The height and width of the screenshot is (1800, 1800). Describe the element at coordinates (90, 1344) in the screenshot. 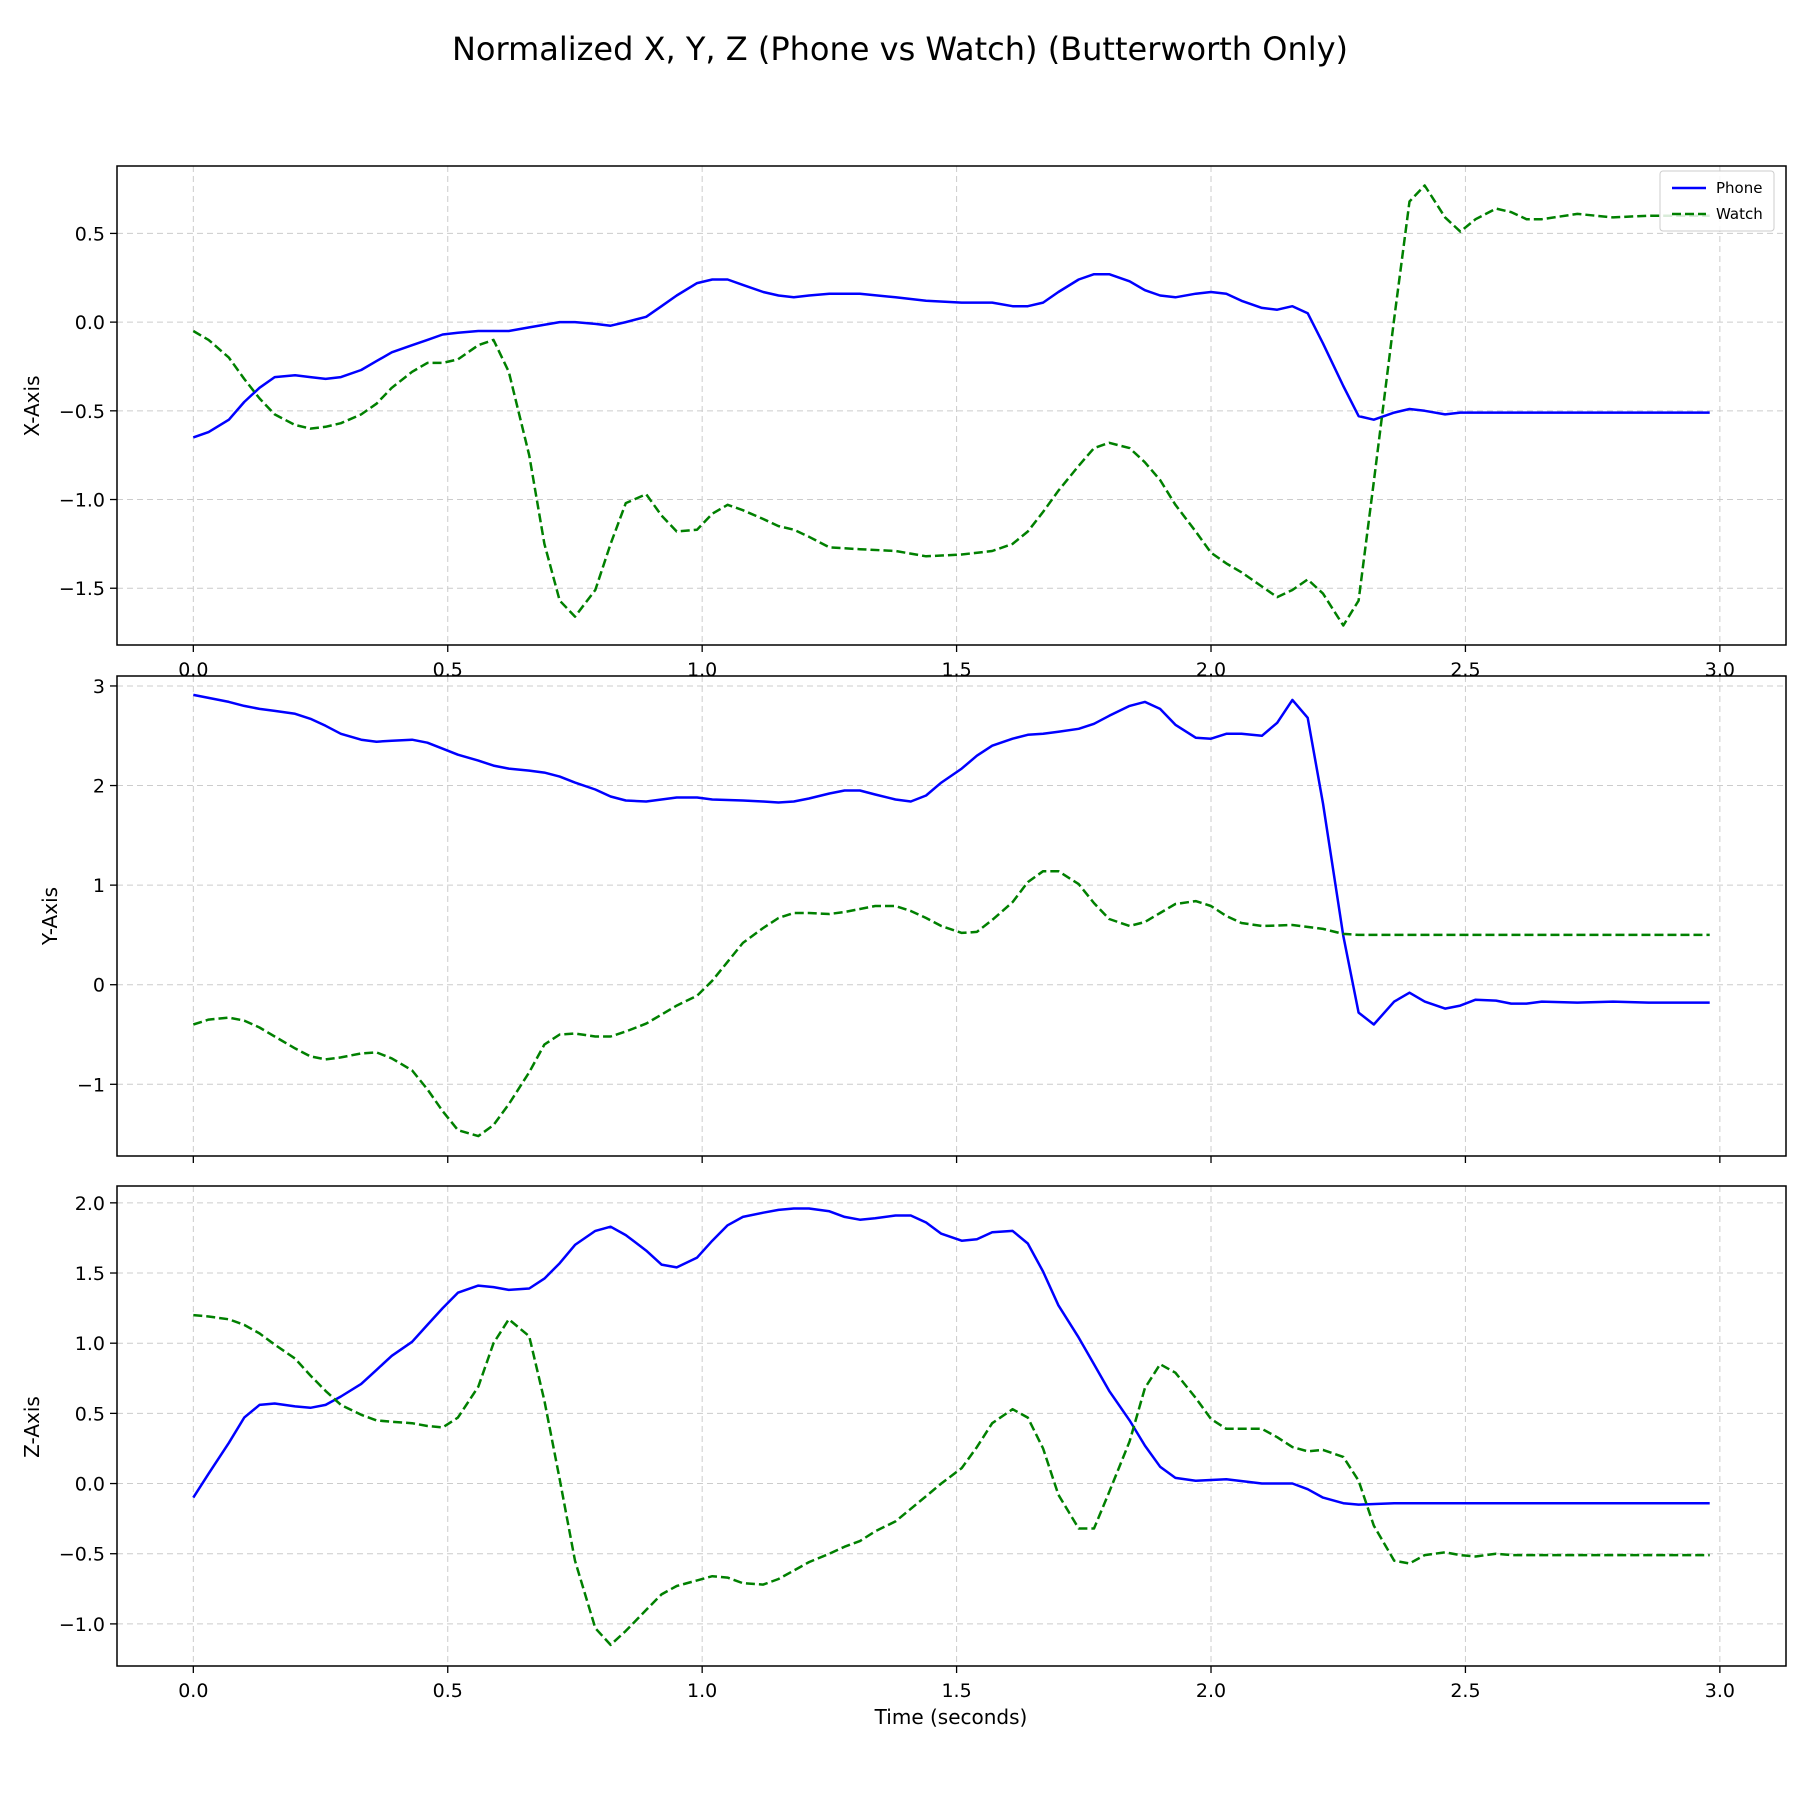

I see `z-axis-ytick-label: 1.0` at that location.